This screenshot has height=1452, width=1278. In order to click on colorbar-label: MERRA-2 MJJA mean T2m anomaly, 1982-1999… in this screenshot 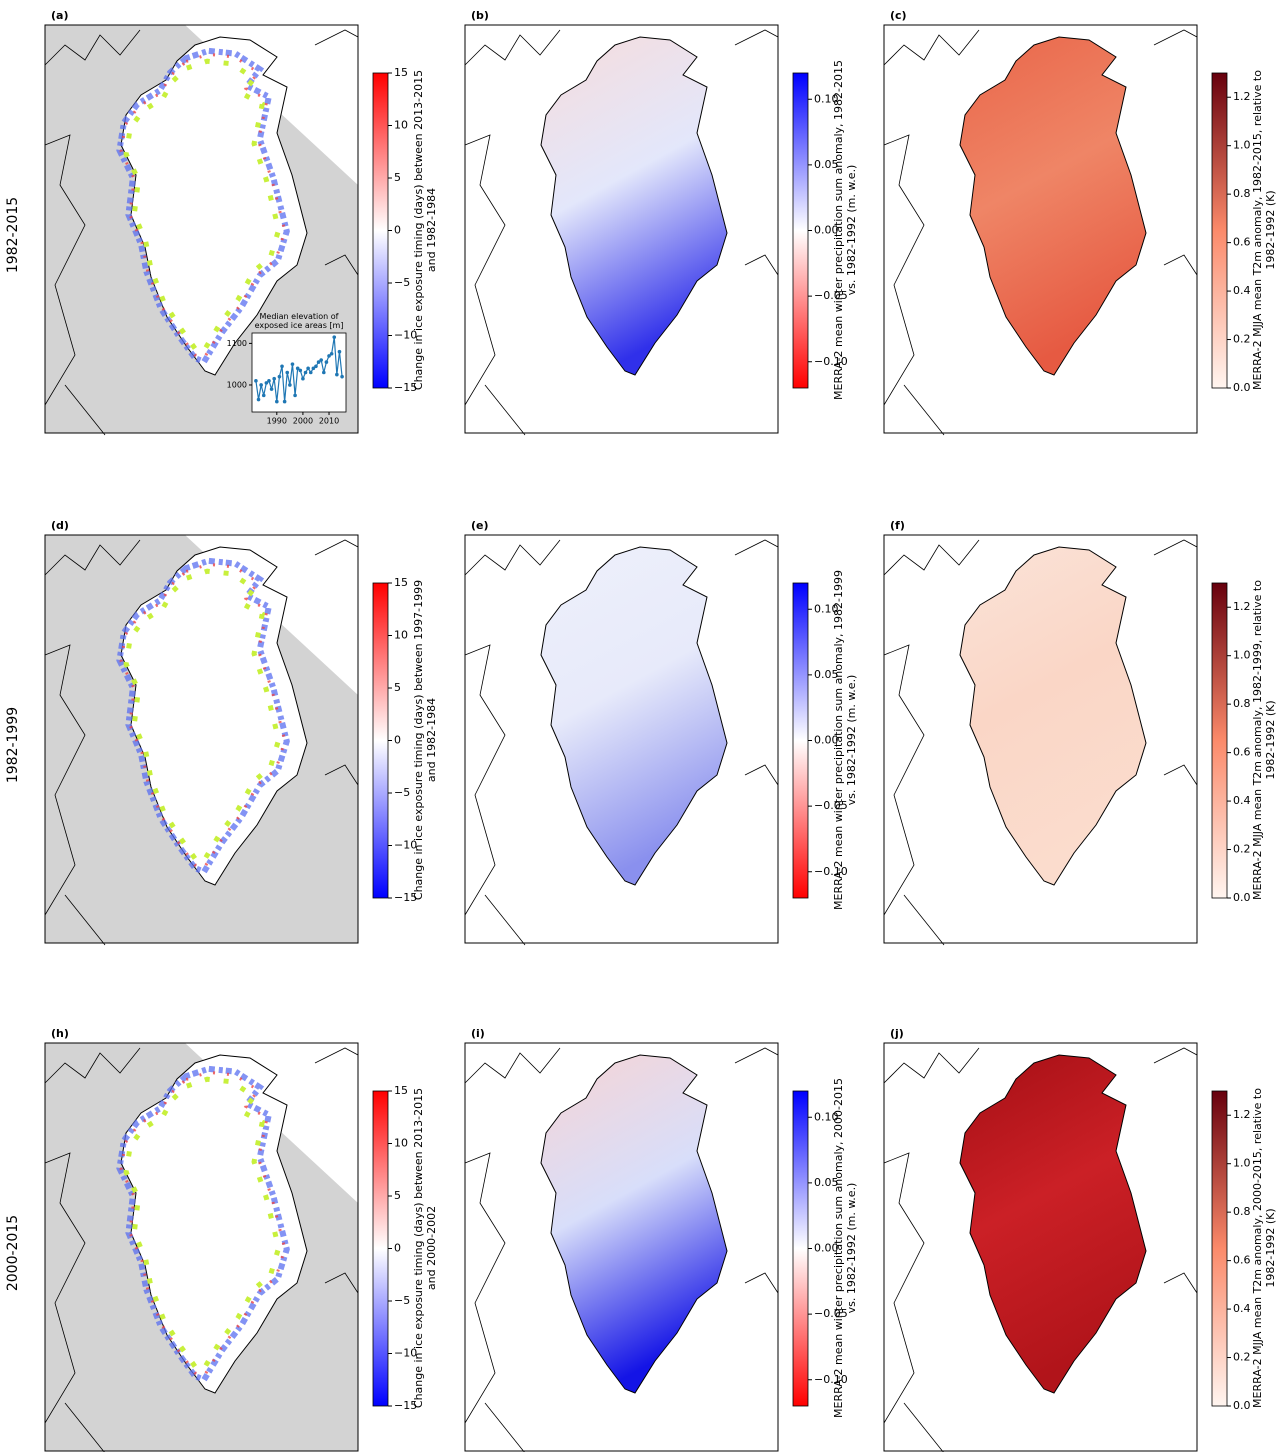, I will do `click(1264, 740)`.